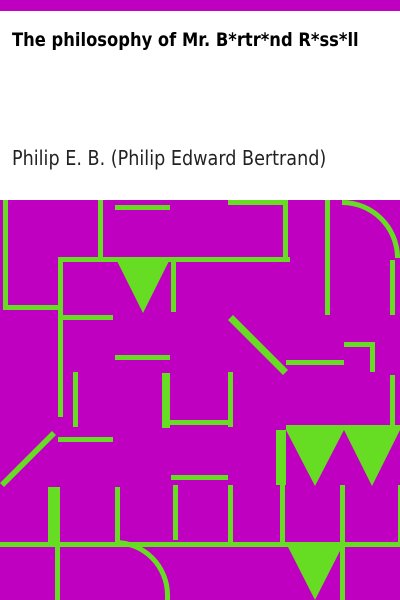  I want to click on book-author: Philip E. B. (Philip Edward Bertrand), so click(169, 158).